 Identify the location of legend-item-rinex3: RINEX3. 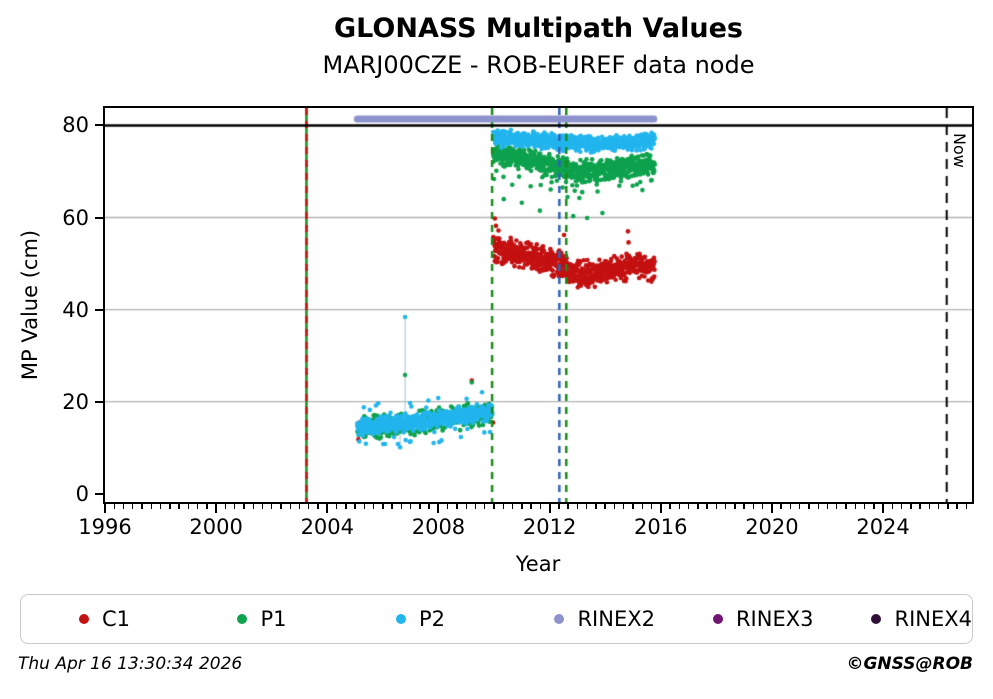
(734, 618).